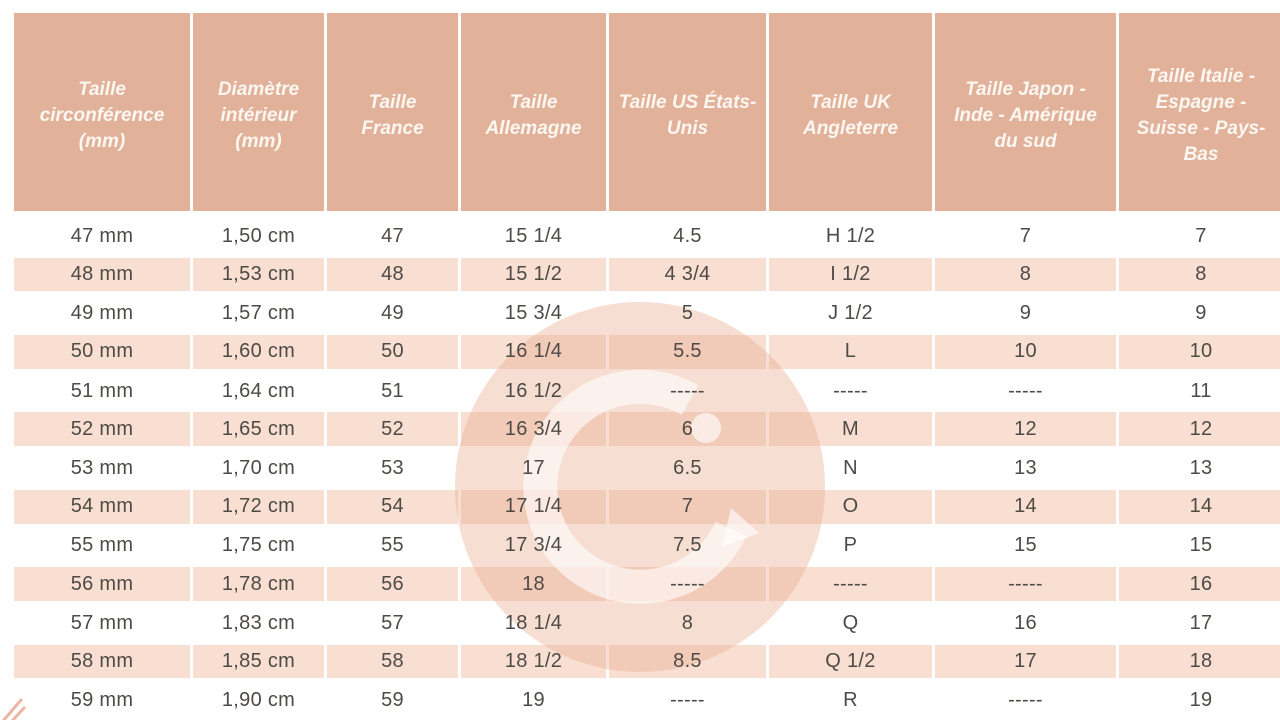 This screenshot has height=720, width=1280. Describe the element at coordinates (392, 275) in the screenshot. I see `table-cell: 48` at that location.